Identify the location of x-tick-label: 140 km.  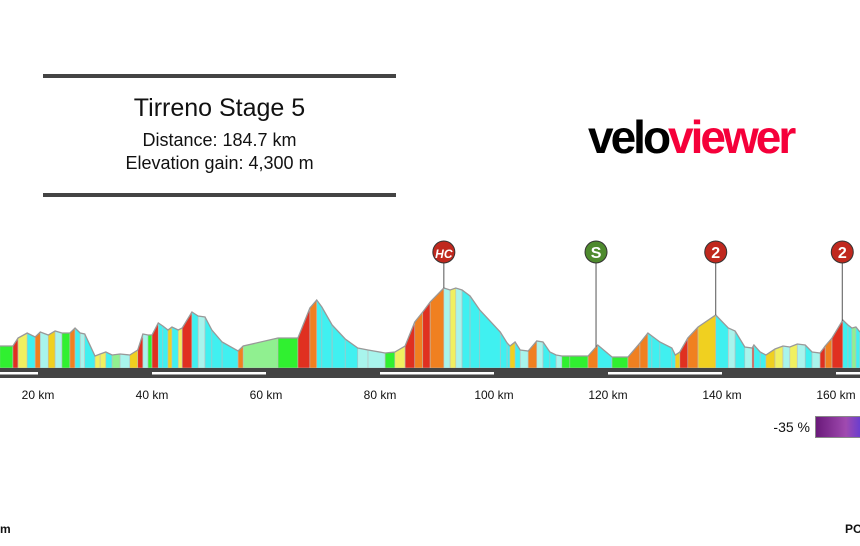
(721, 395).